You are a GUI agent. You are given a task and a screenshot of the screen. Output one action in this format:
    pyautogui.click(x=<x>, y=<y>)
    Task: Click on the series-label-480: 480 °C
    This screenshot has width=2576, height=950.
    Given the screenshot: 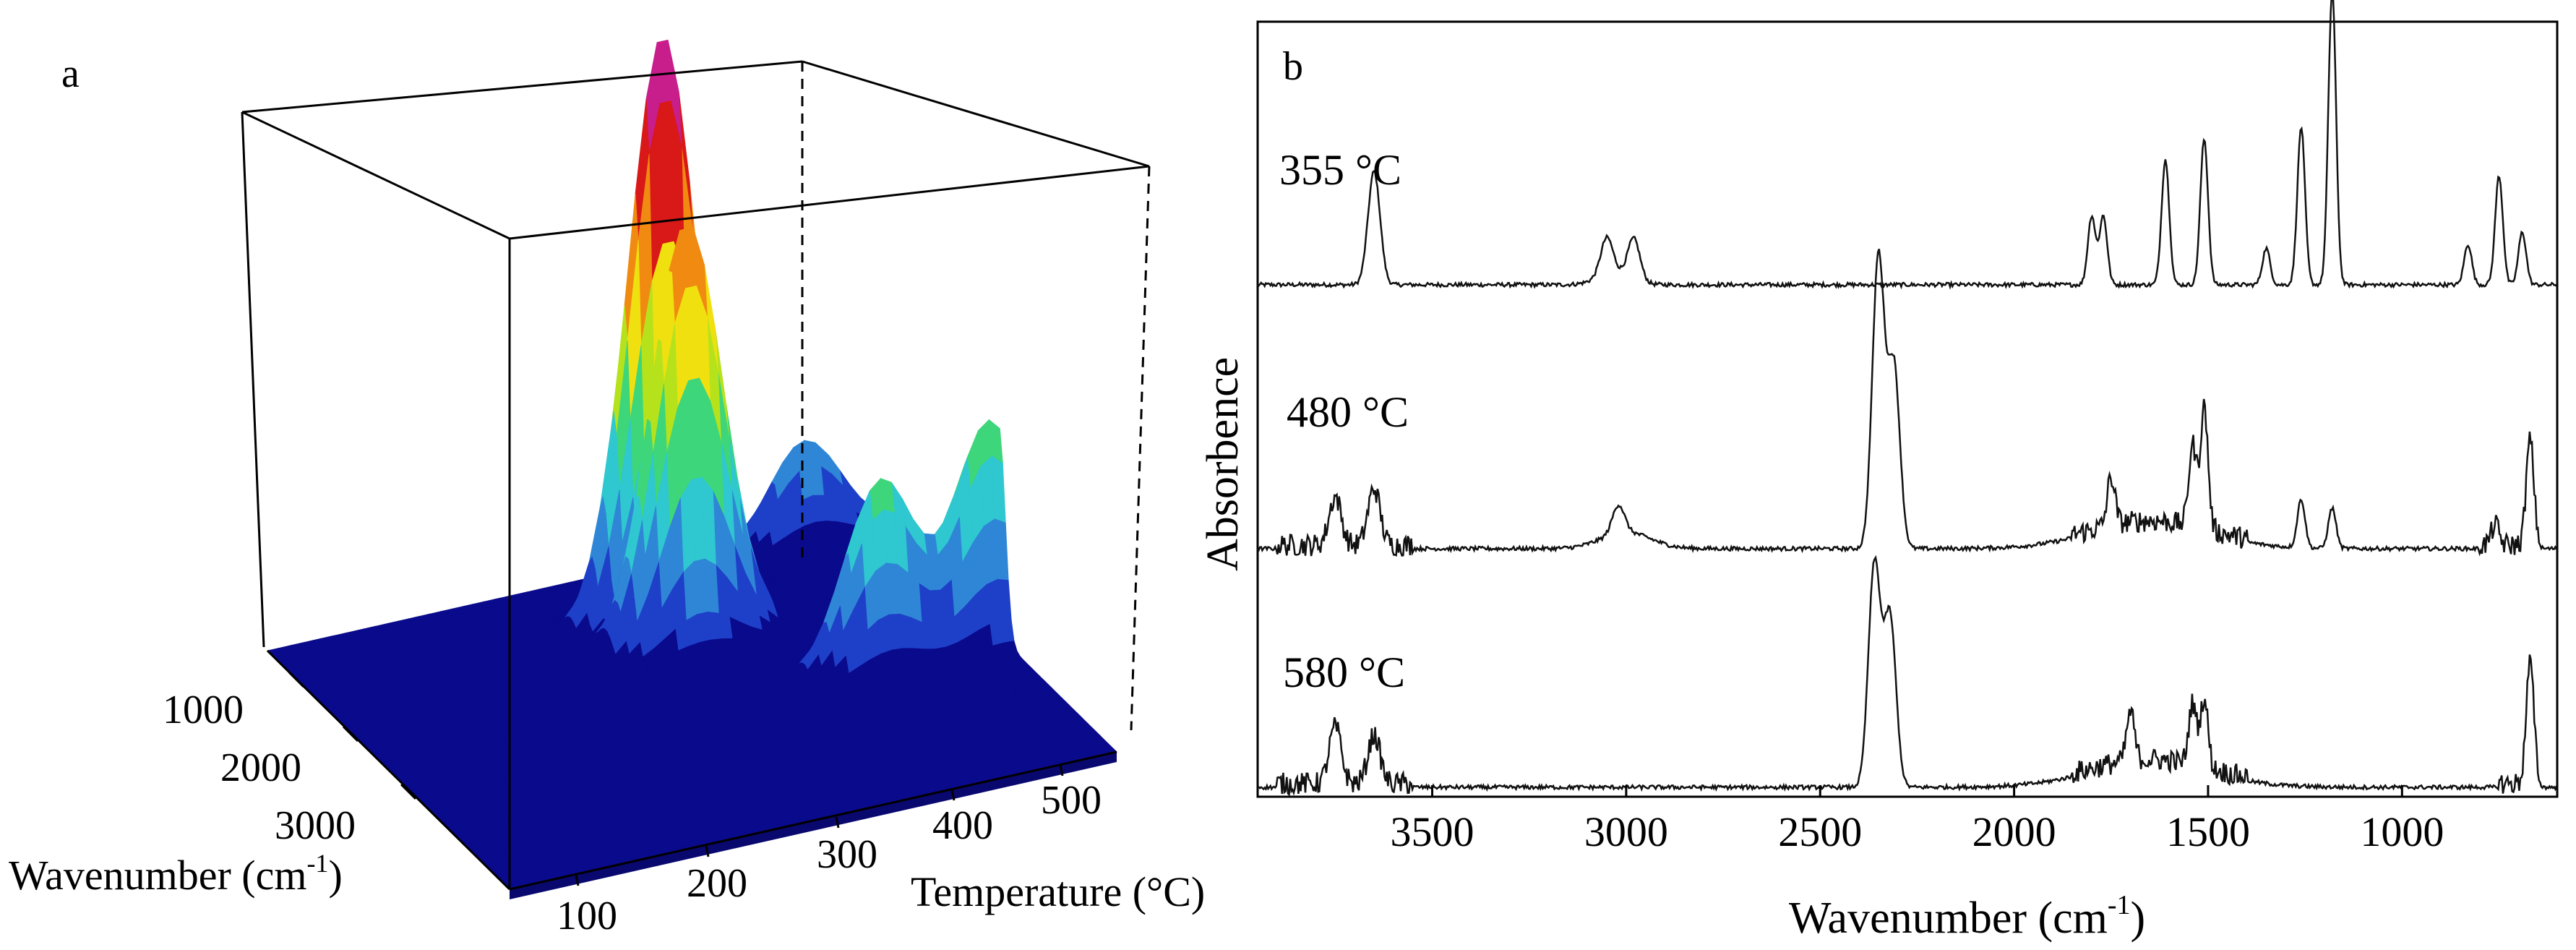 What is the action you would take?
    pyautogui.click(x=1348, y=412)
    